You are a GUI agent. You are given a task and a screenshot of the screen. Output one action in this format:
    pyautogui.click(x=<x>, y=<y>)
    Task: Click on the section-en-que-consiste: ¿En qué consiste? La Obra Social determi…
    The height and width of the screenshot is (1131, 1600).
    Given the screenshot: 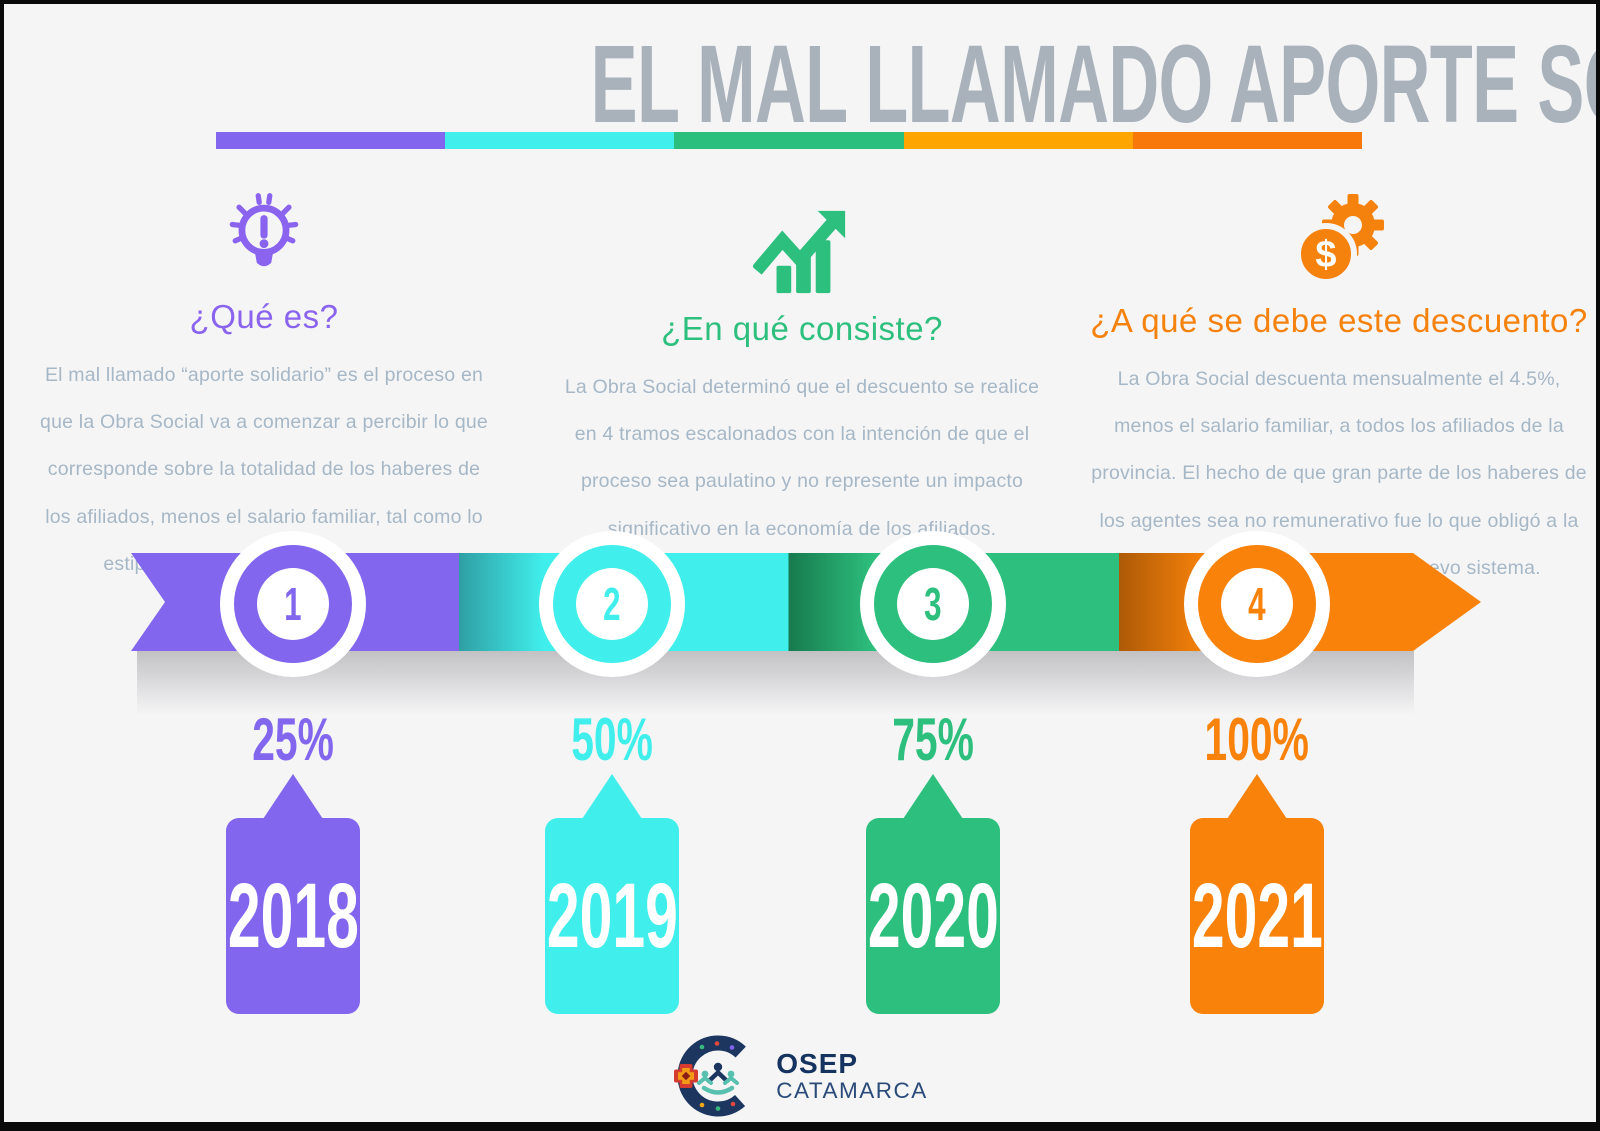 What is the action you would take?
    pyautogui.click(x=802, y=376)
    